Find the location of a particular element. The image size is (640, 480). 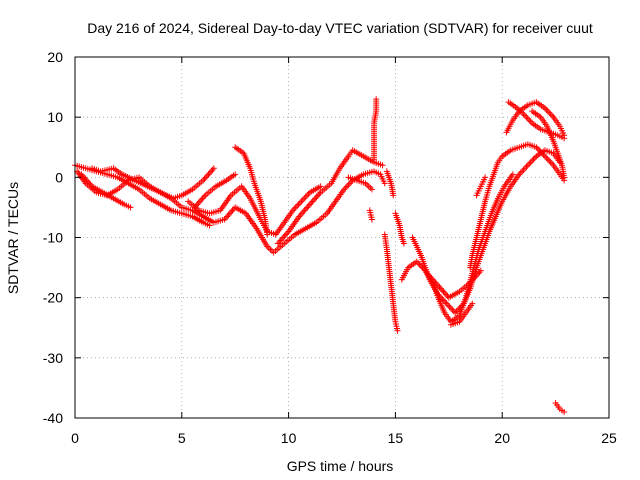

y-tick-label: 20 is located at coordinates (55, 57).